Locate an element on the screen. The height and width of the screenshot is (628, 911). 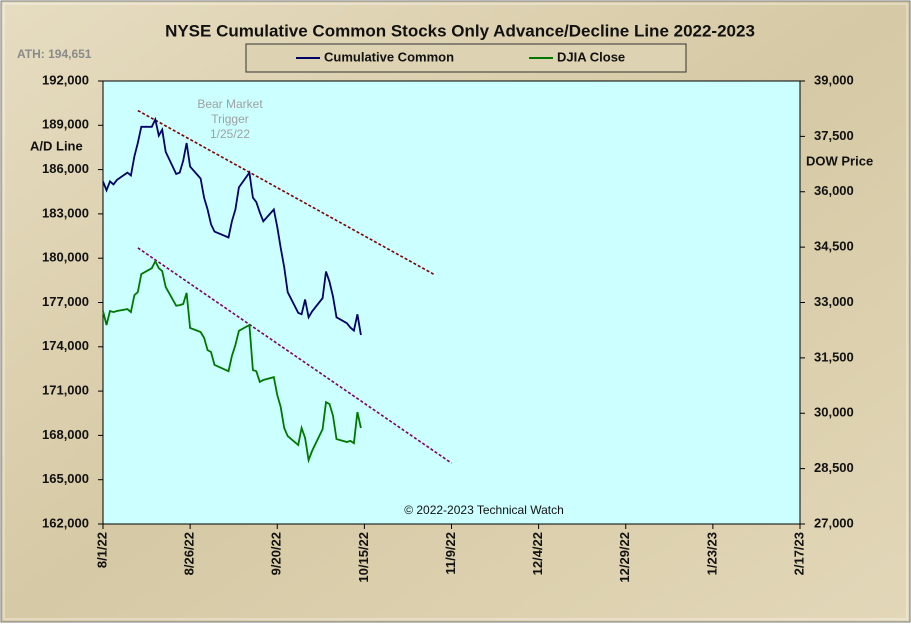
legend: Cumulative Common DJIA Close is located at coordinates (460, 56).